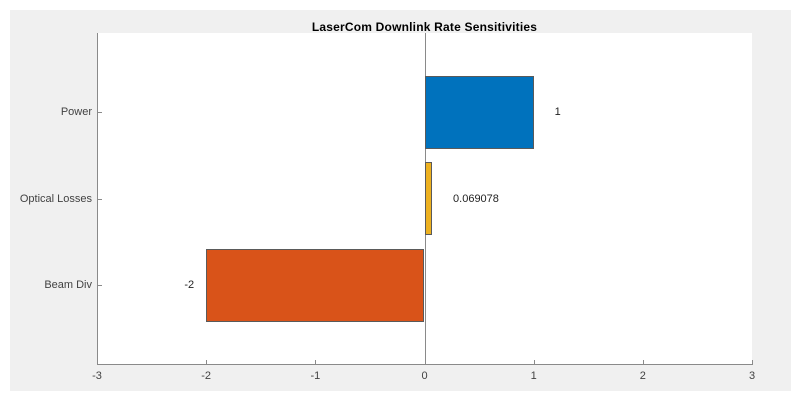 The width and height of the screenshot is (800, 400). Describe the element at coordinates (557, 112) in the screenshot. I see `bar-value-label: 1` at that location.